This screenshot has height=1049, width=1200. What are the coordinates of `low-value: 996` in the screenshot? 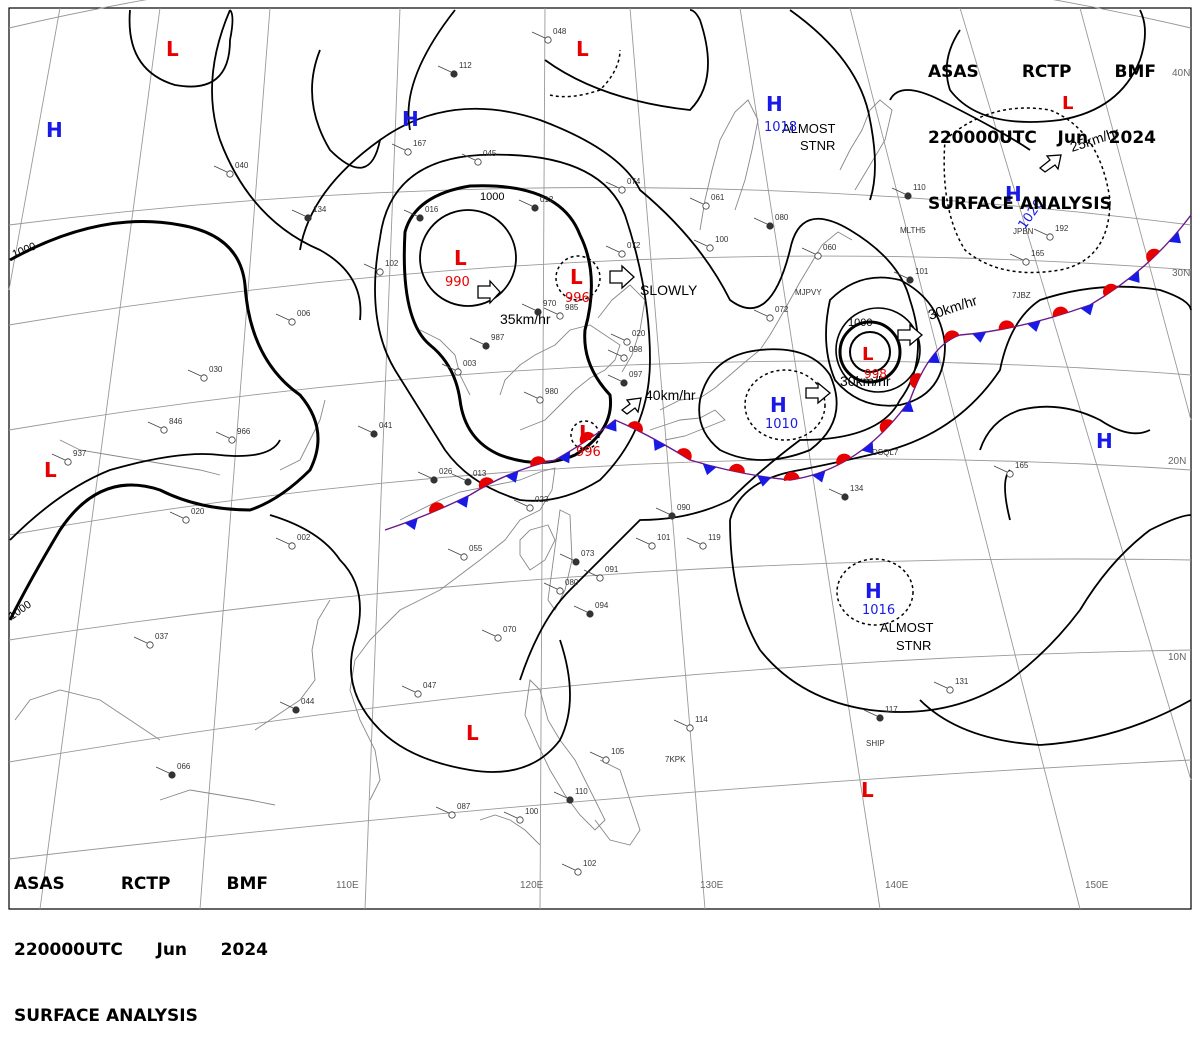 It's located at (588, 452).